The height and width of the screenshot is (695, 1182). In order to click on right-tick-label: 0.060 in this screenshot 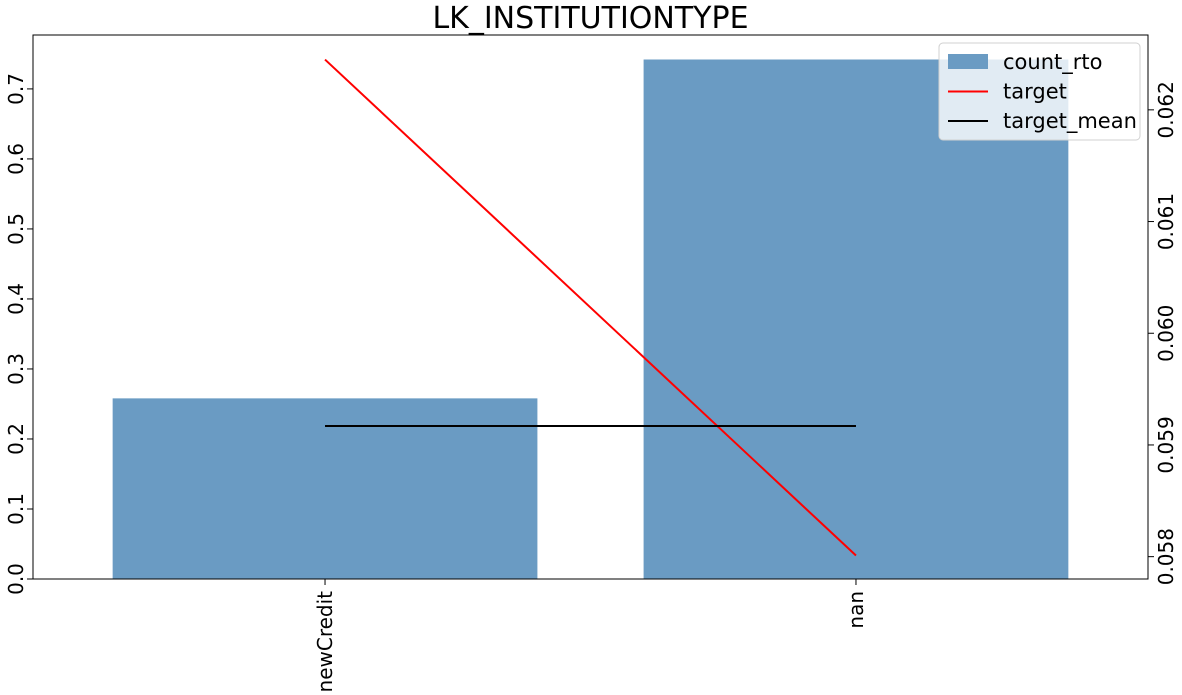, I will do `click(1166, 333)`.